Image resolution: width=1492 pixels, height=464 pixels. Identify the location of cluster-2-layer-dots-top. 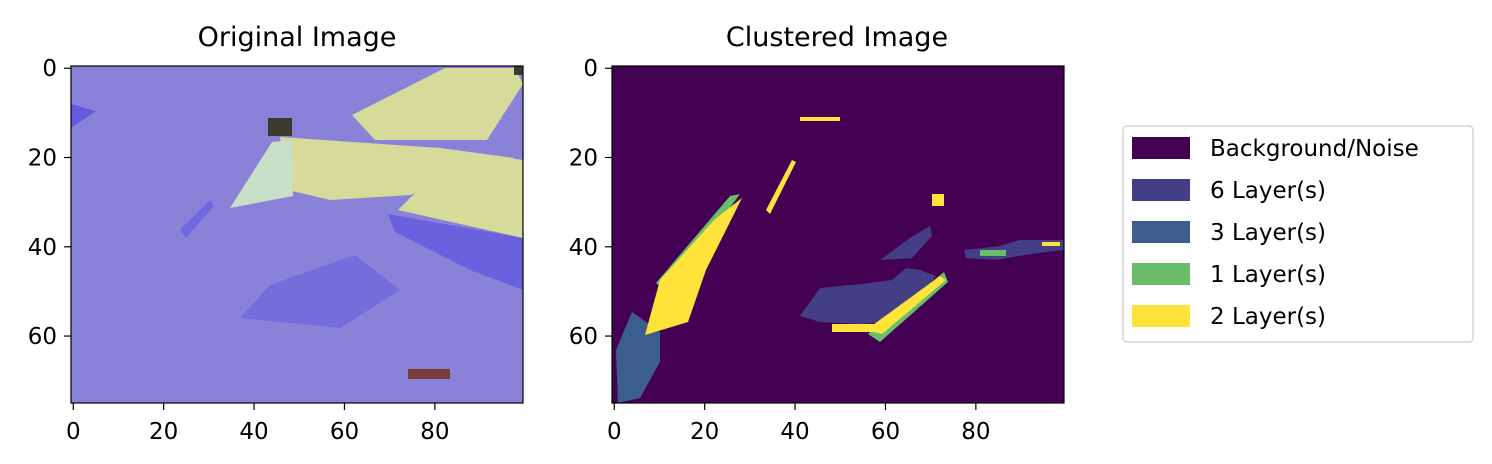
(820, 119).